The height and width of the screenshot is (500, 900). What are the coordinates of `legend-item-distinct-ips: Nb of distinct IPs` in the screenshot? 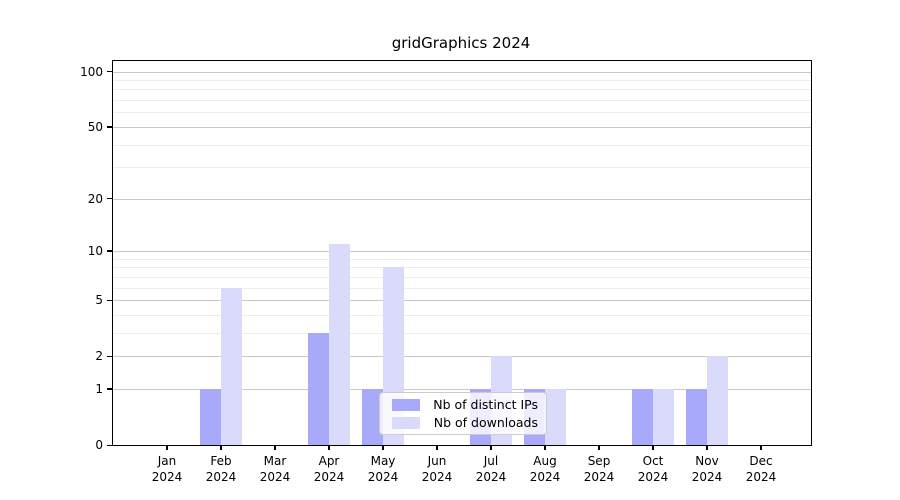 It's located at (465, 404).